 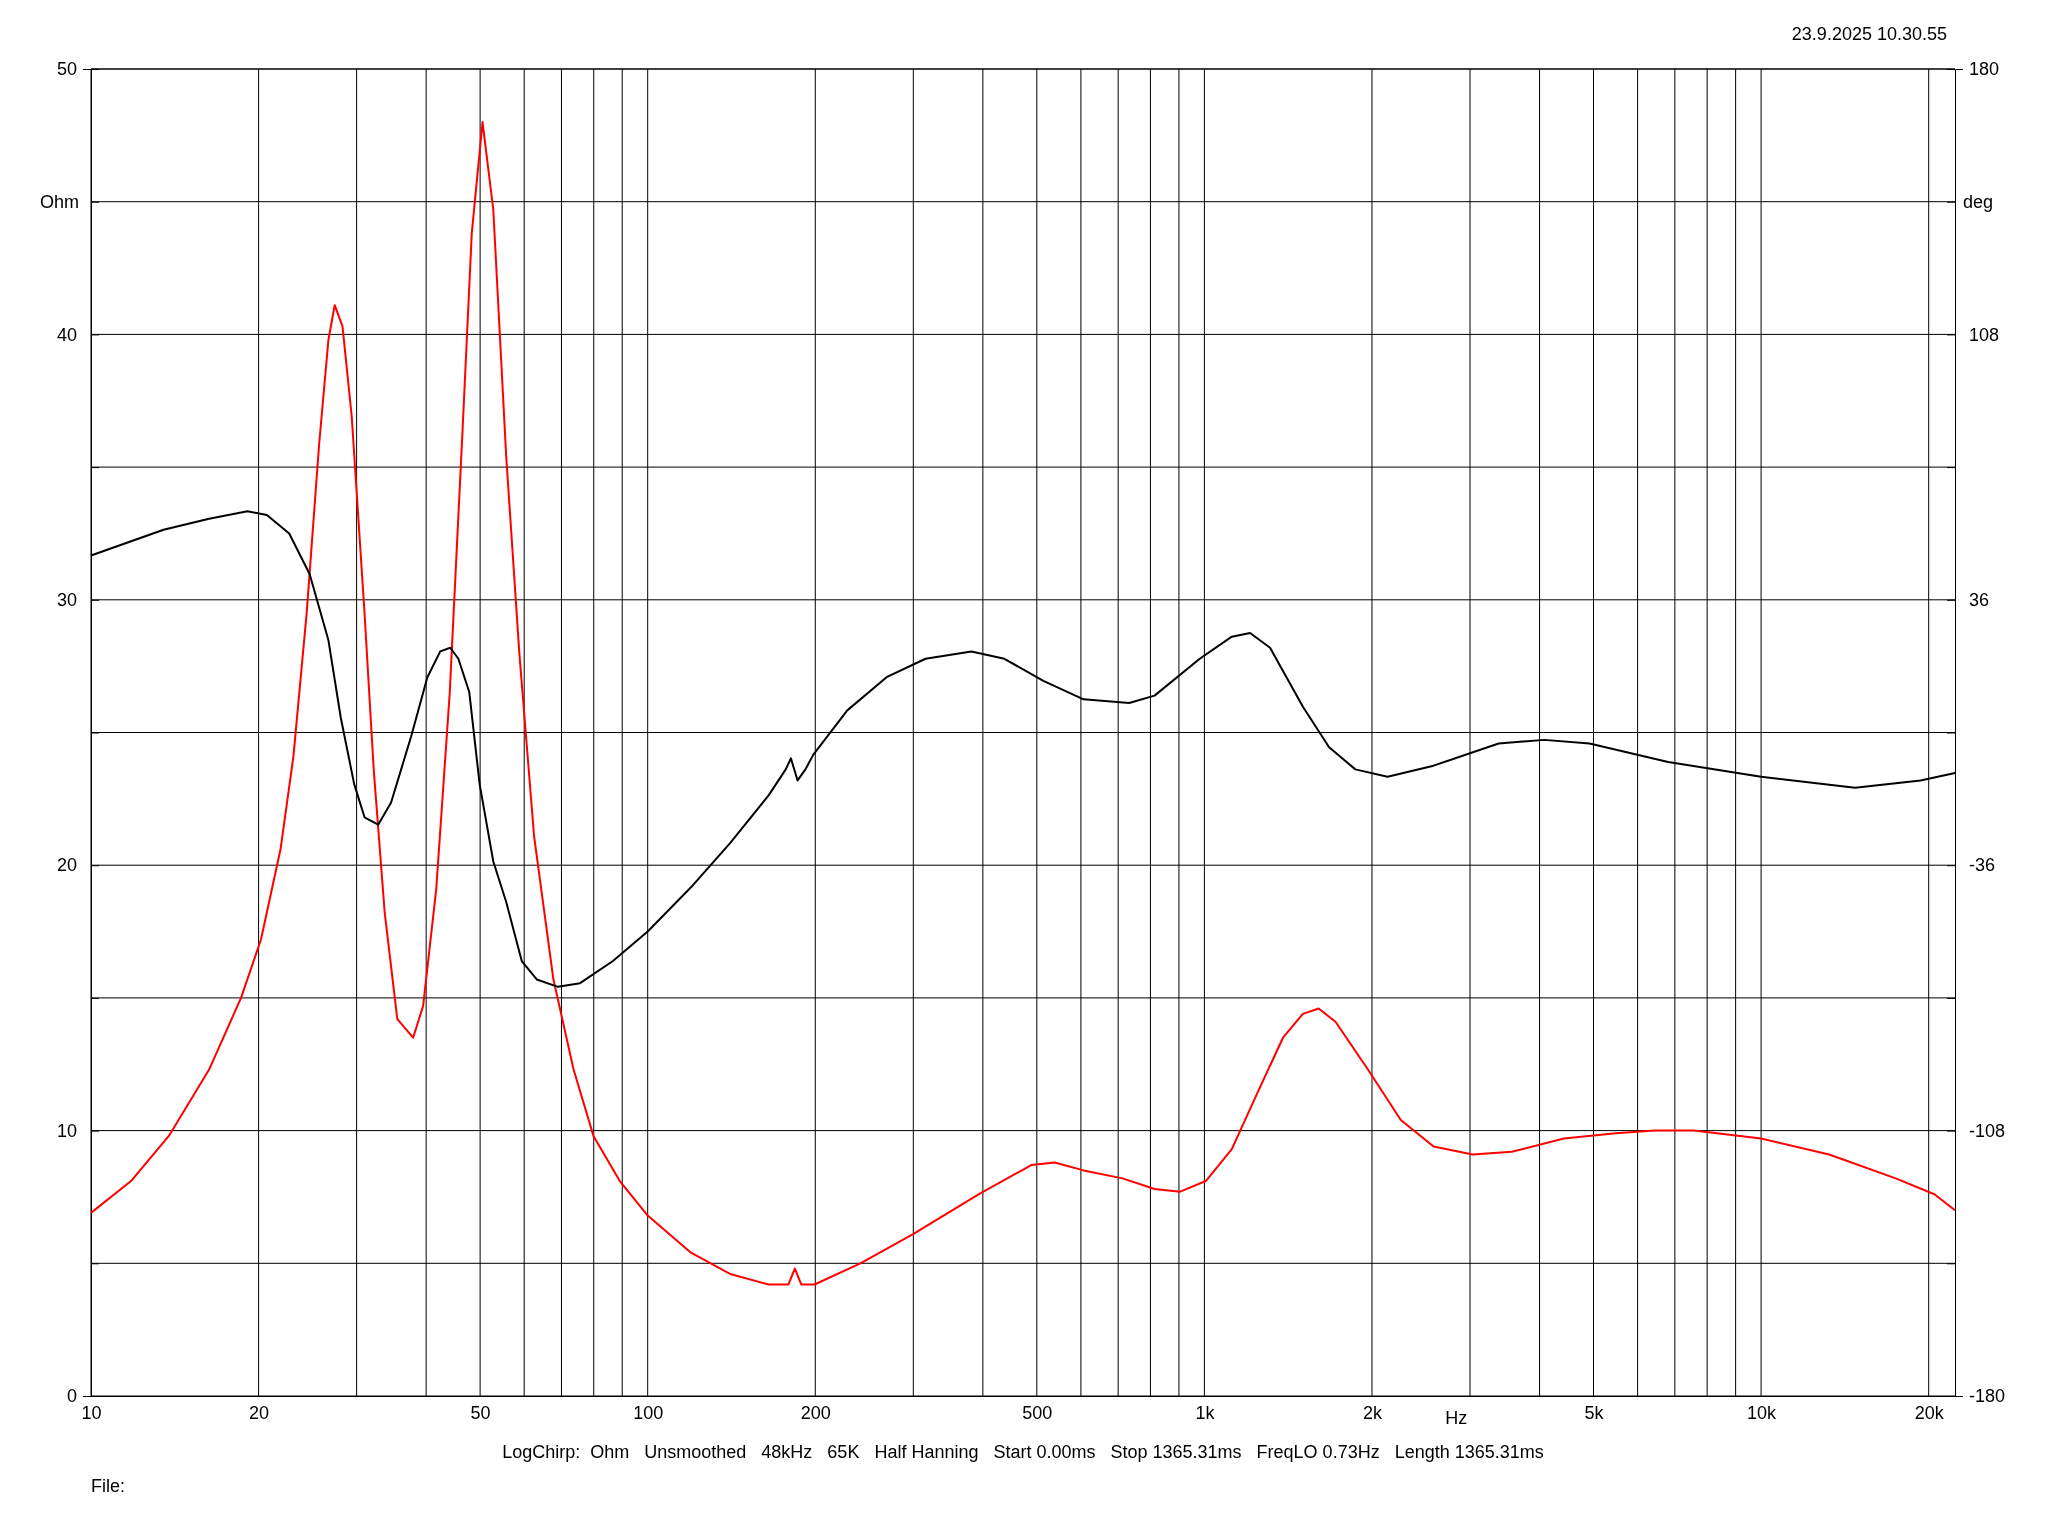 What do you see at coordinates (1023, 1452) in the screenshot?
I see `text: LogChirp: Ohm Unsmoothed 48kHz 65K Half Hanning Start 0.00ms Stop 1365.31ms FreqLO 0.73Hz Length 1365.31ms` at bounding box center [1023, 1452].